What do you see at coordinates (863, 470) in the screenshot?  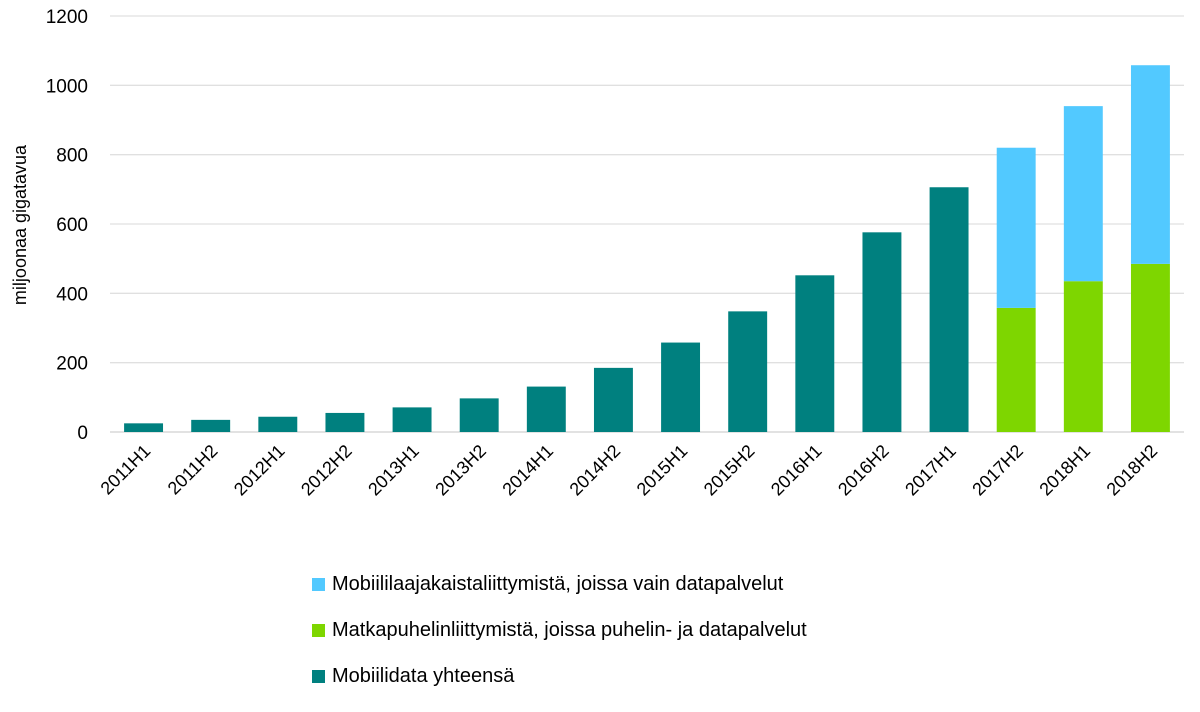 I see `x-tick-label: 2016H2` at bounding box center [863, 470].